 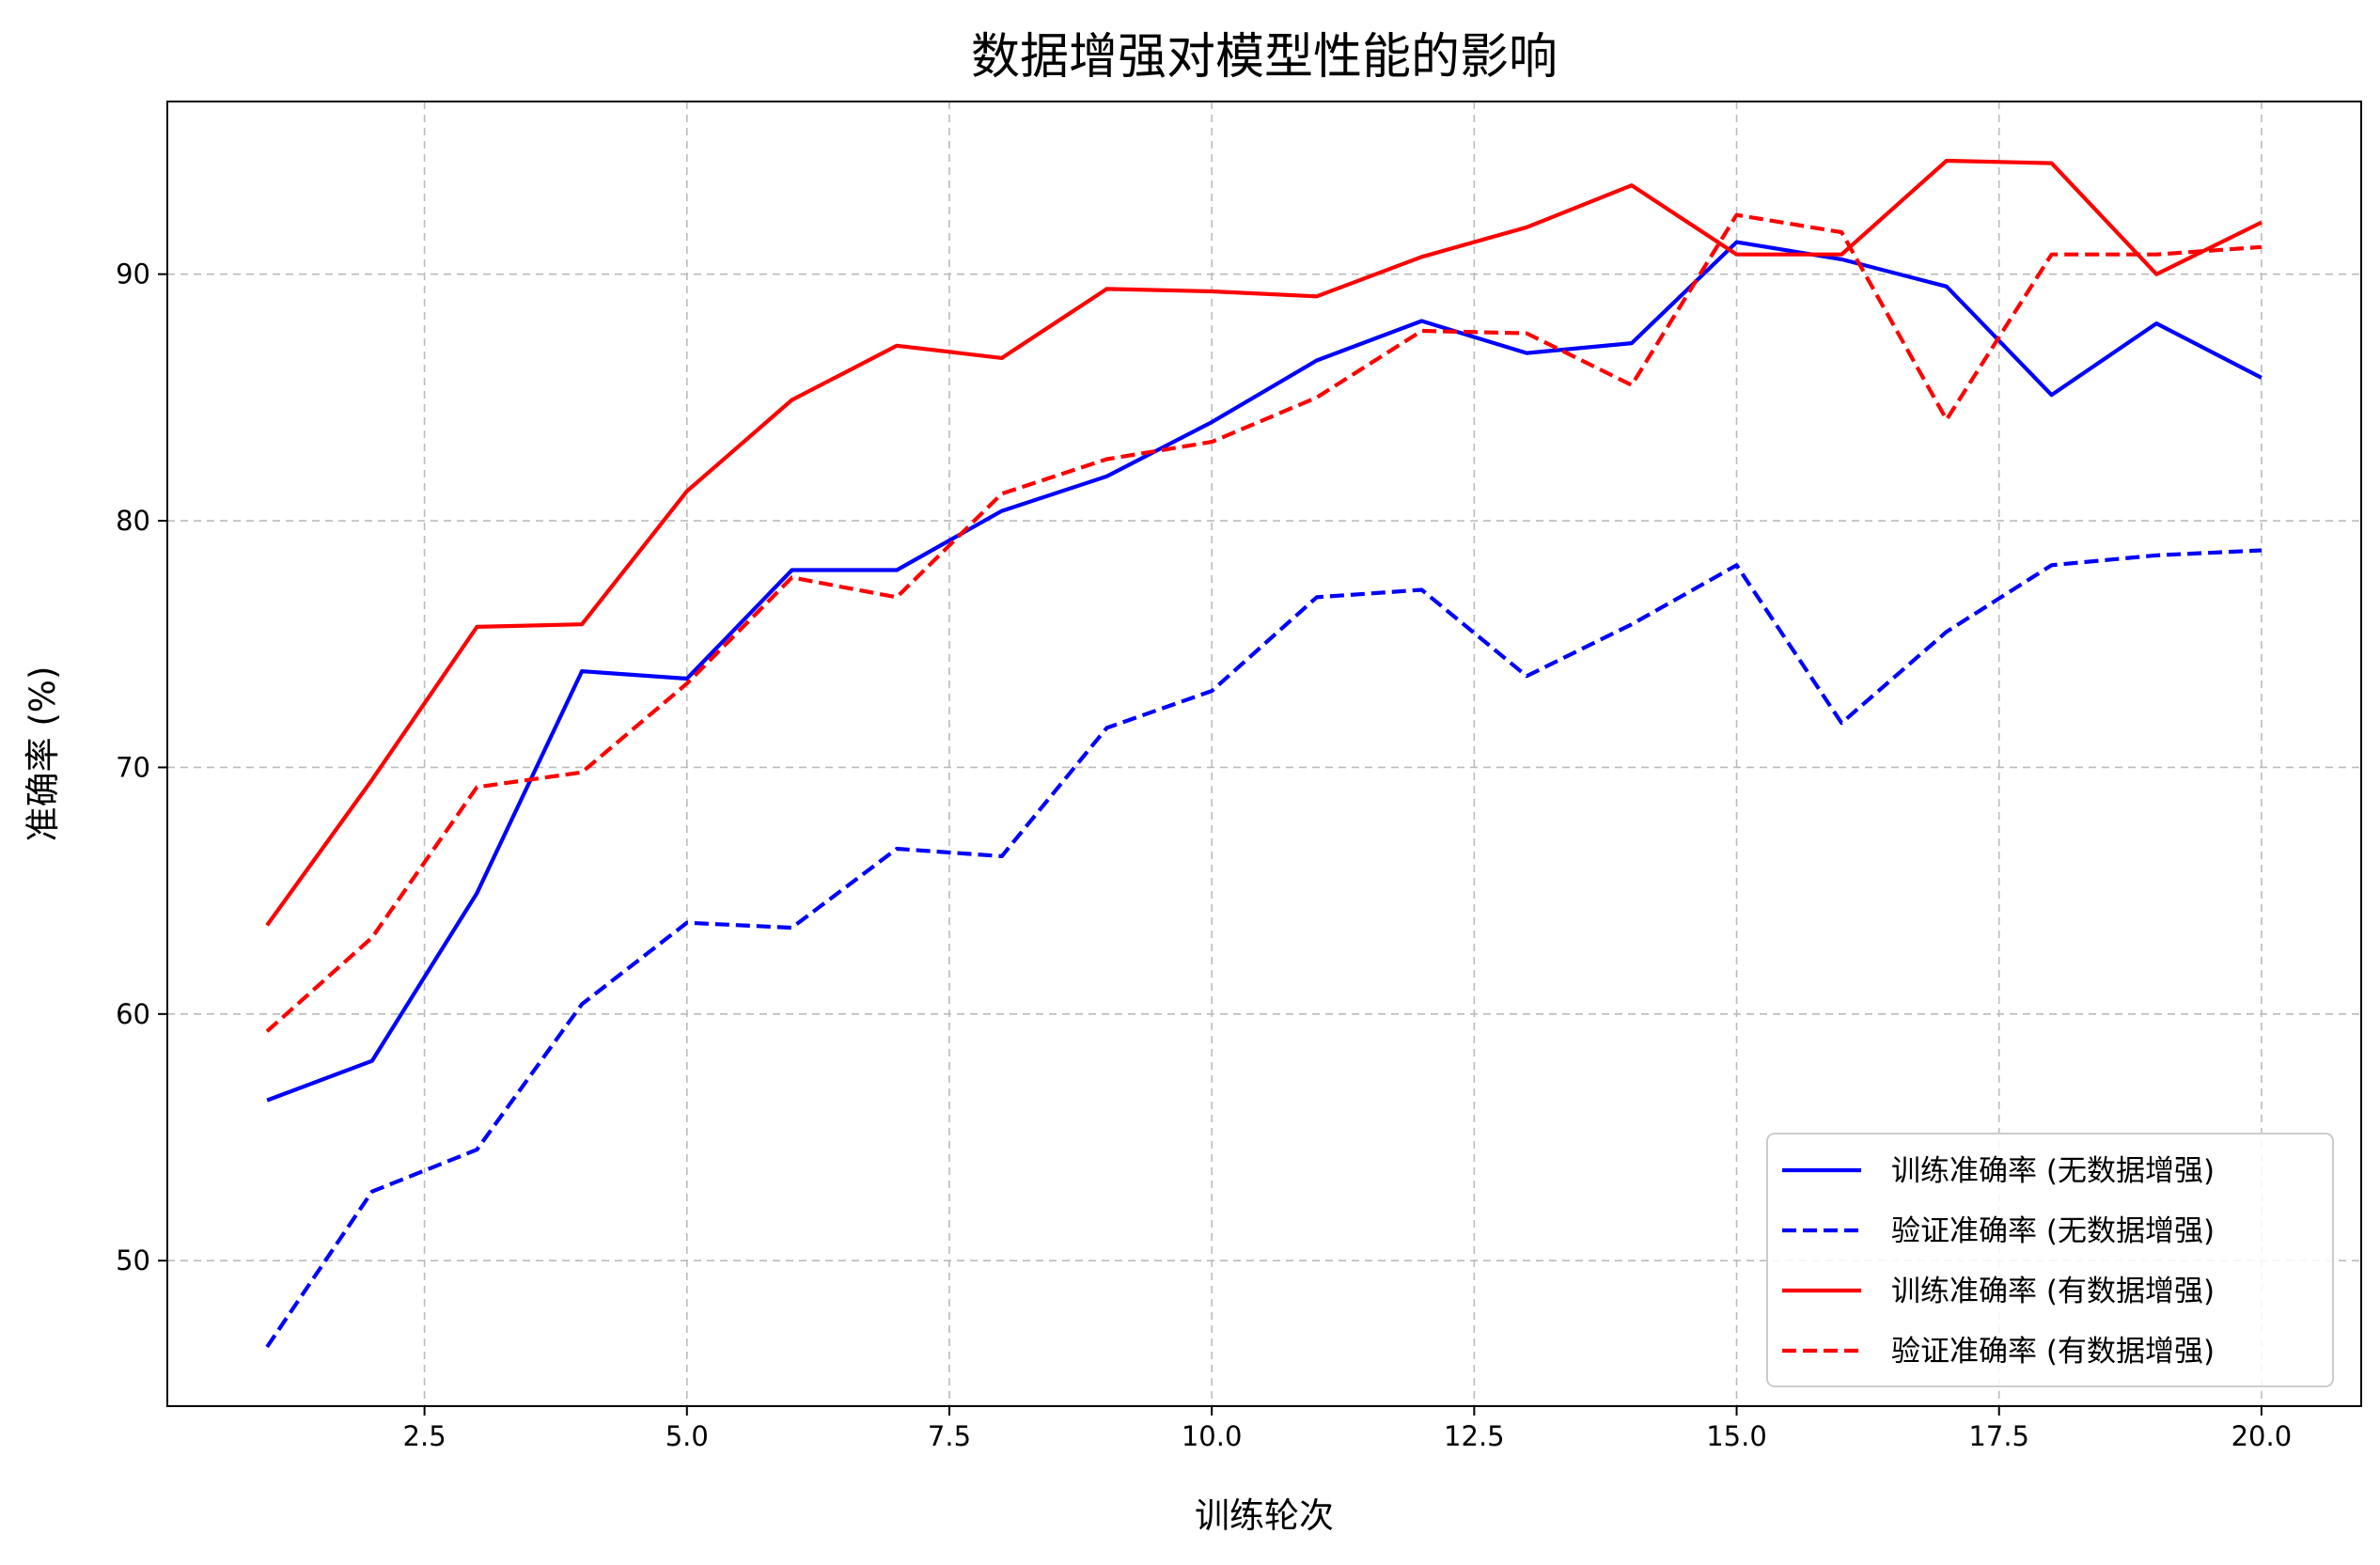 I want to click on x-tick-label: 2.5, so click(x=424, y=1436).